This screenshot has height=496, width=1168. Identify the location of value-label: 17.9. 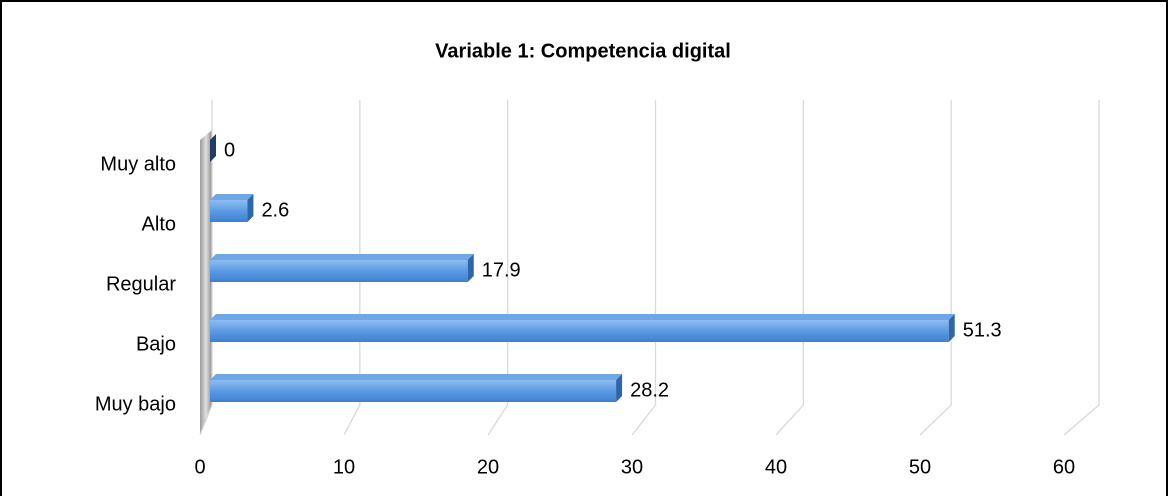
(501, 270).